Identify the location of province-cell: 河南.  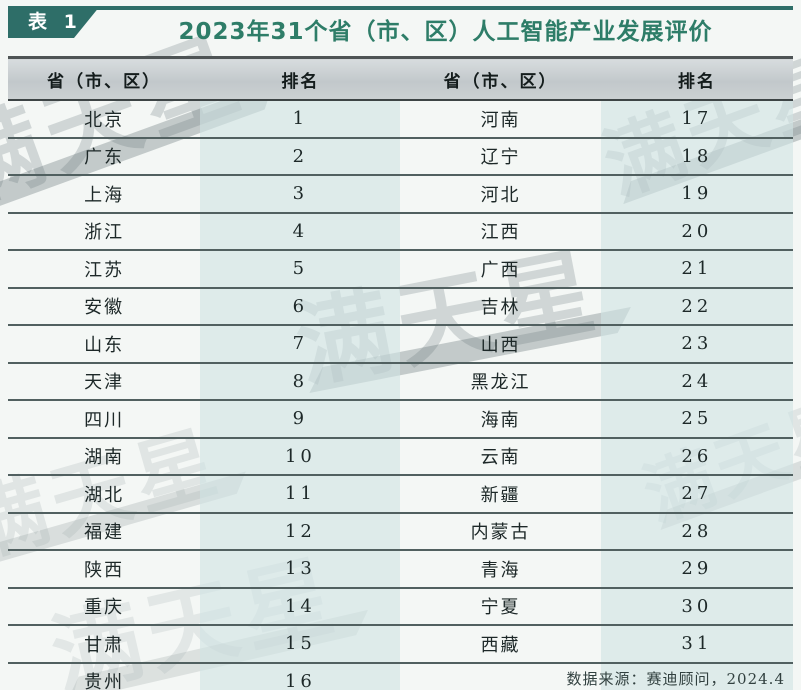
(500, 119).